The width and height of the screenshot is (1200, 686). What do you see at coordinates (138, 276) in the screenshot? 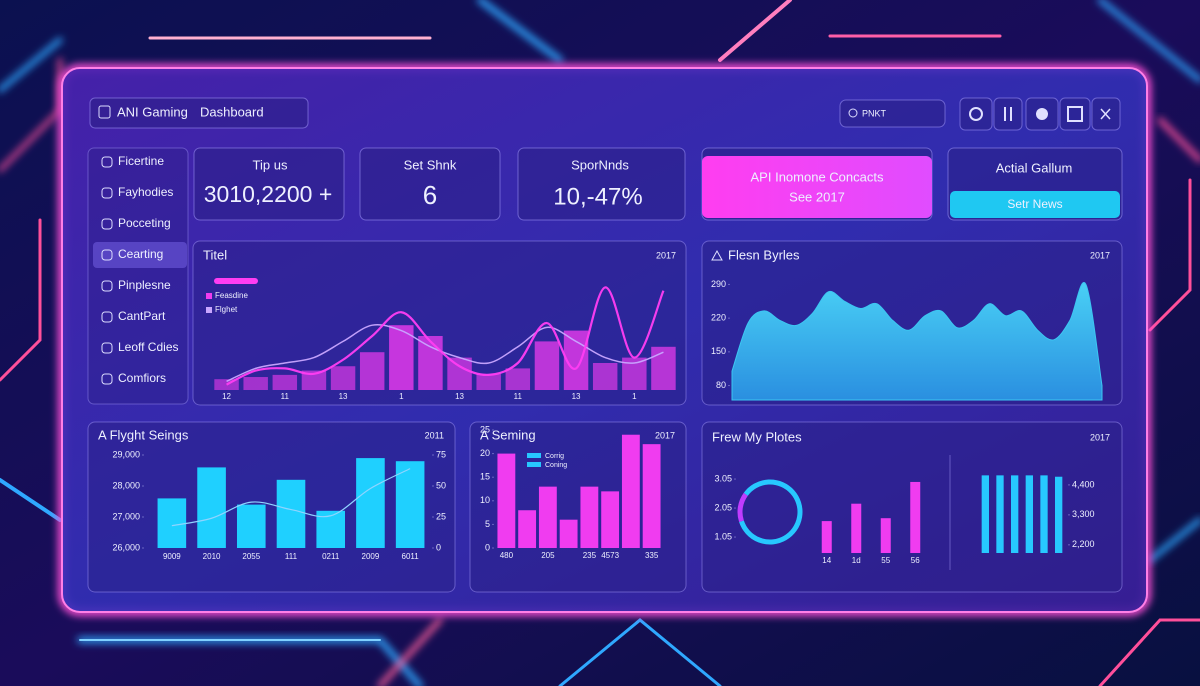
I see `sidebar-panel` at bounding box center [138, 276].